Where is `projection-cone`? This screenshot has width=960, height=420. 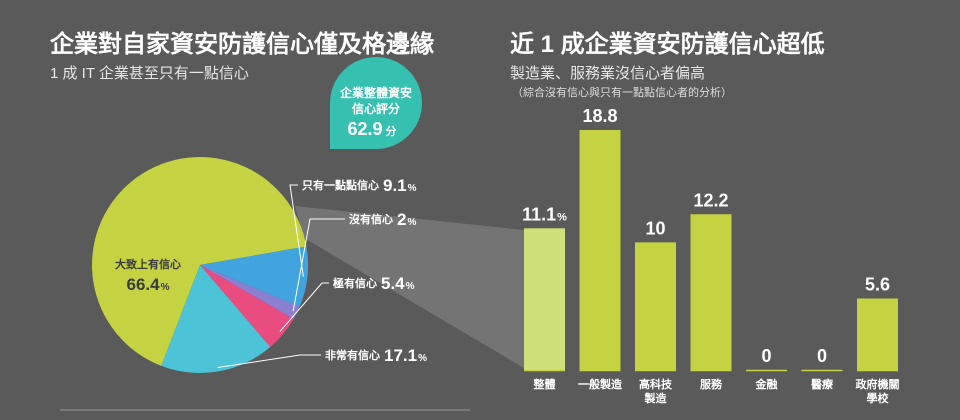 projection-cone is located at coordinates (409, 287).